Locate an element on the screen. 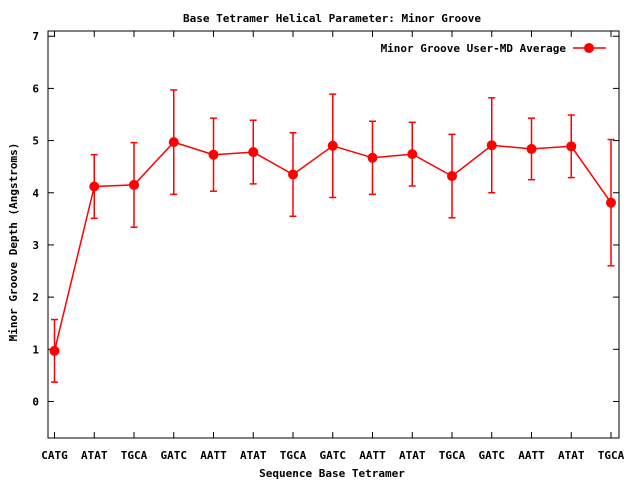 The image size is (640, 480). y-tick-label: 6 is located at coordinates (35, 88).